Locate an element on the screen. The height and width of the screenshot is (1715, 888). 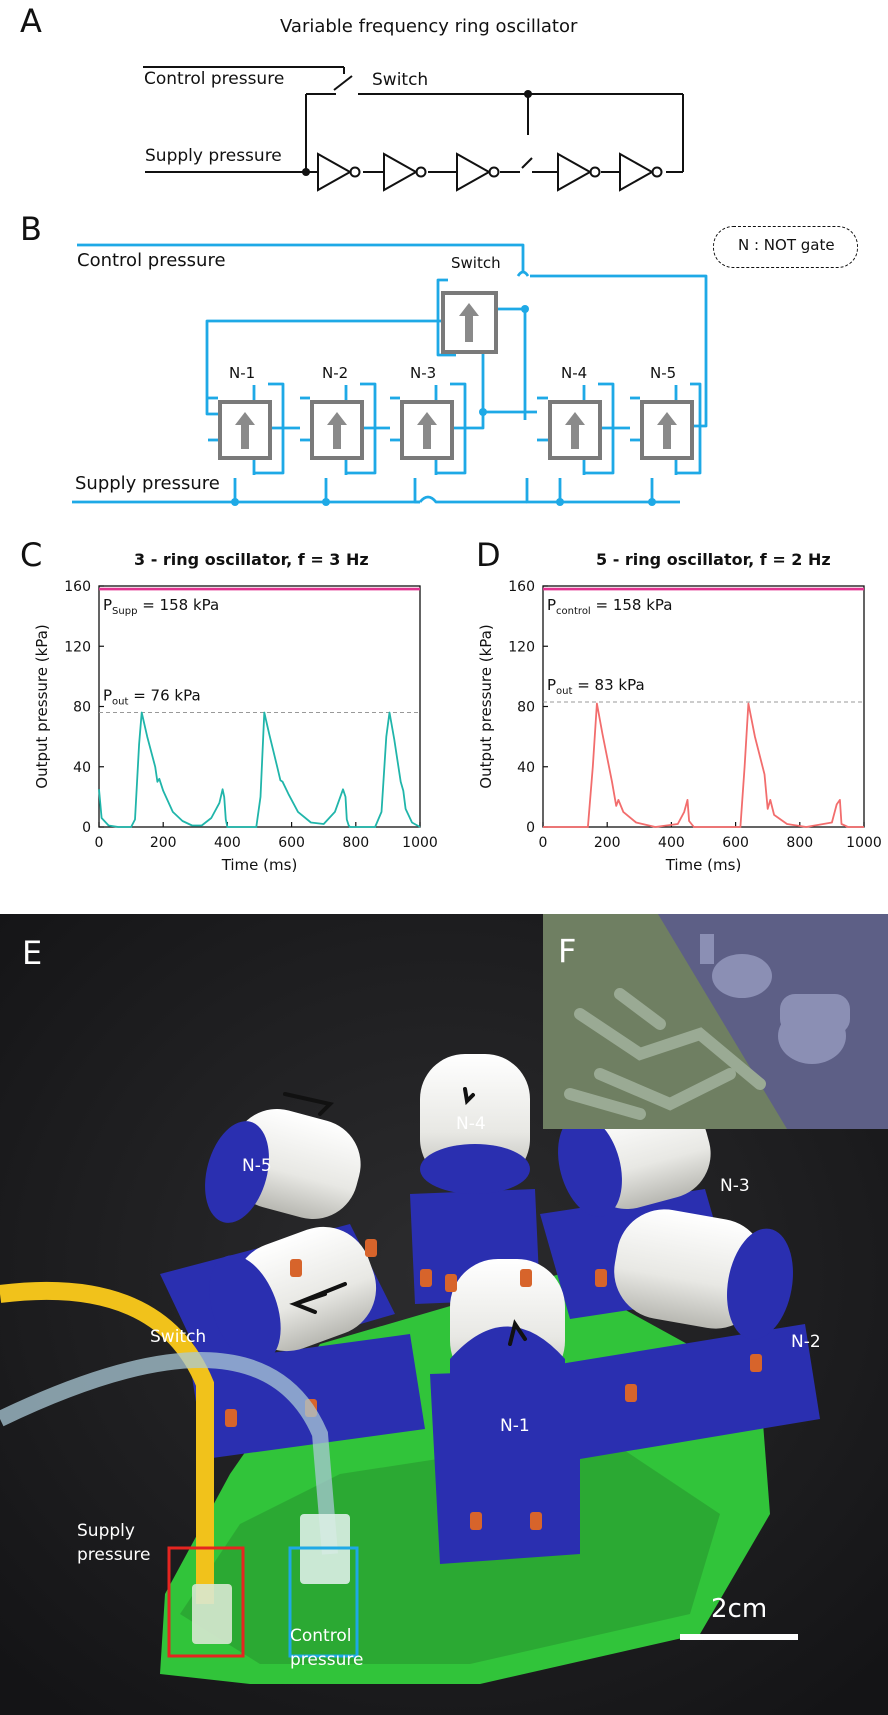
panel-letter-a: A is located at coordinates (31, 21).